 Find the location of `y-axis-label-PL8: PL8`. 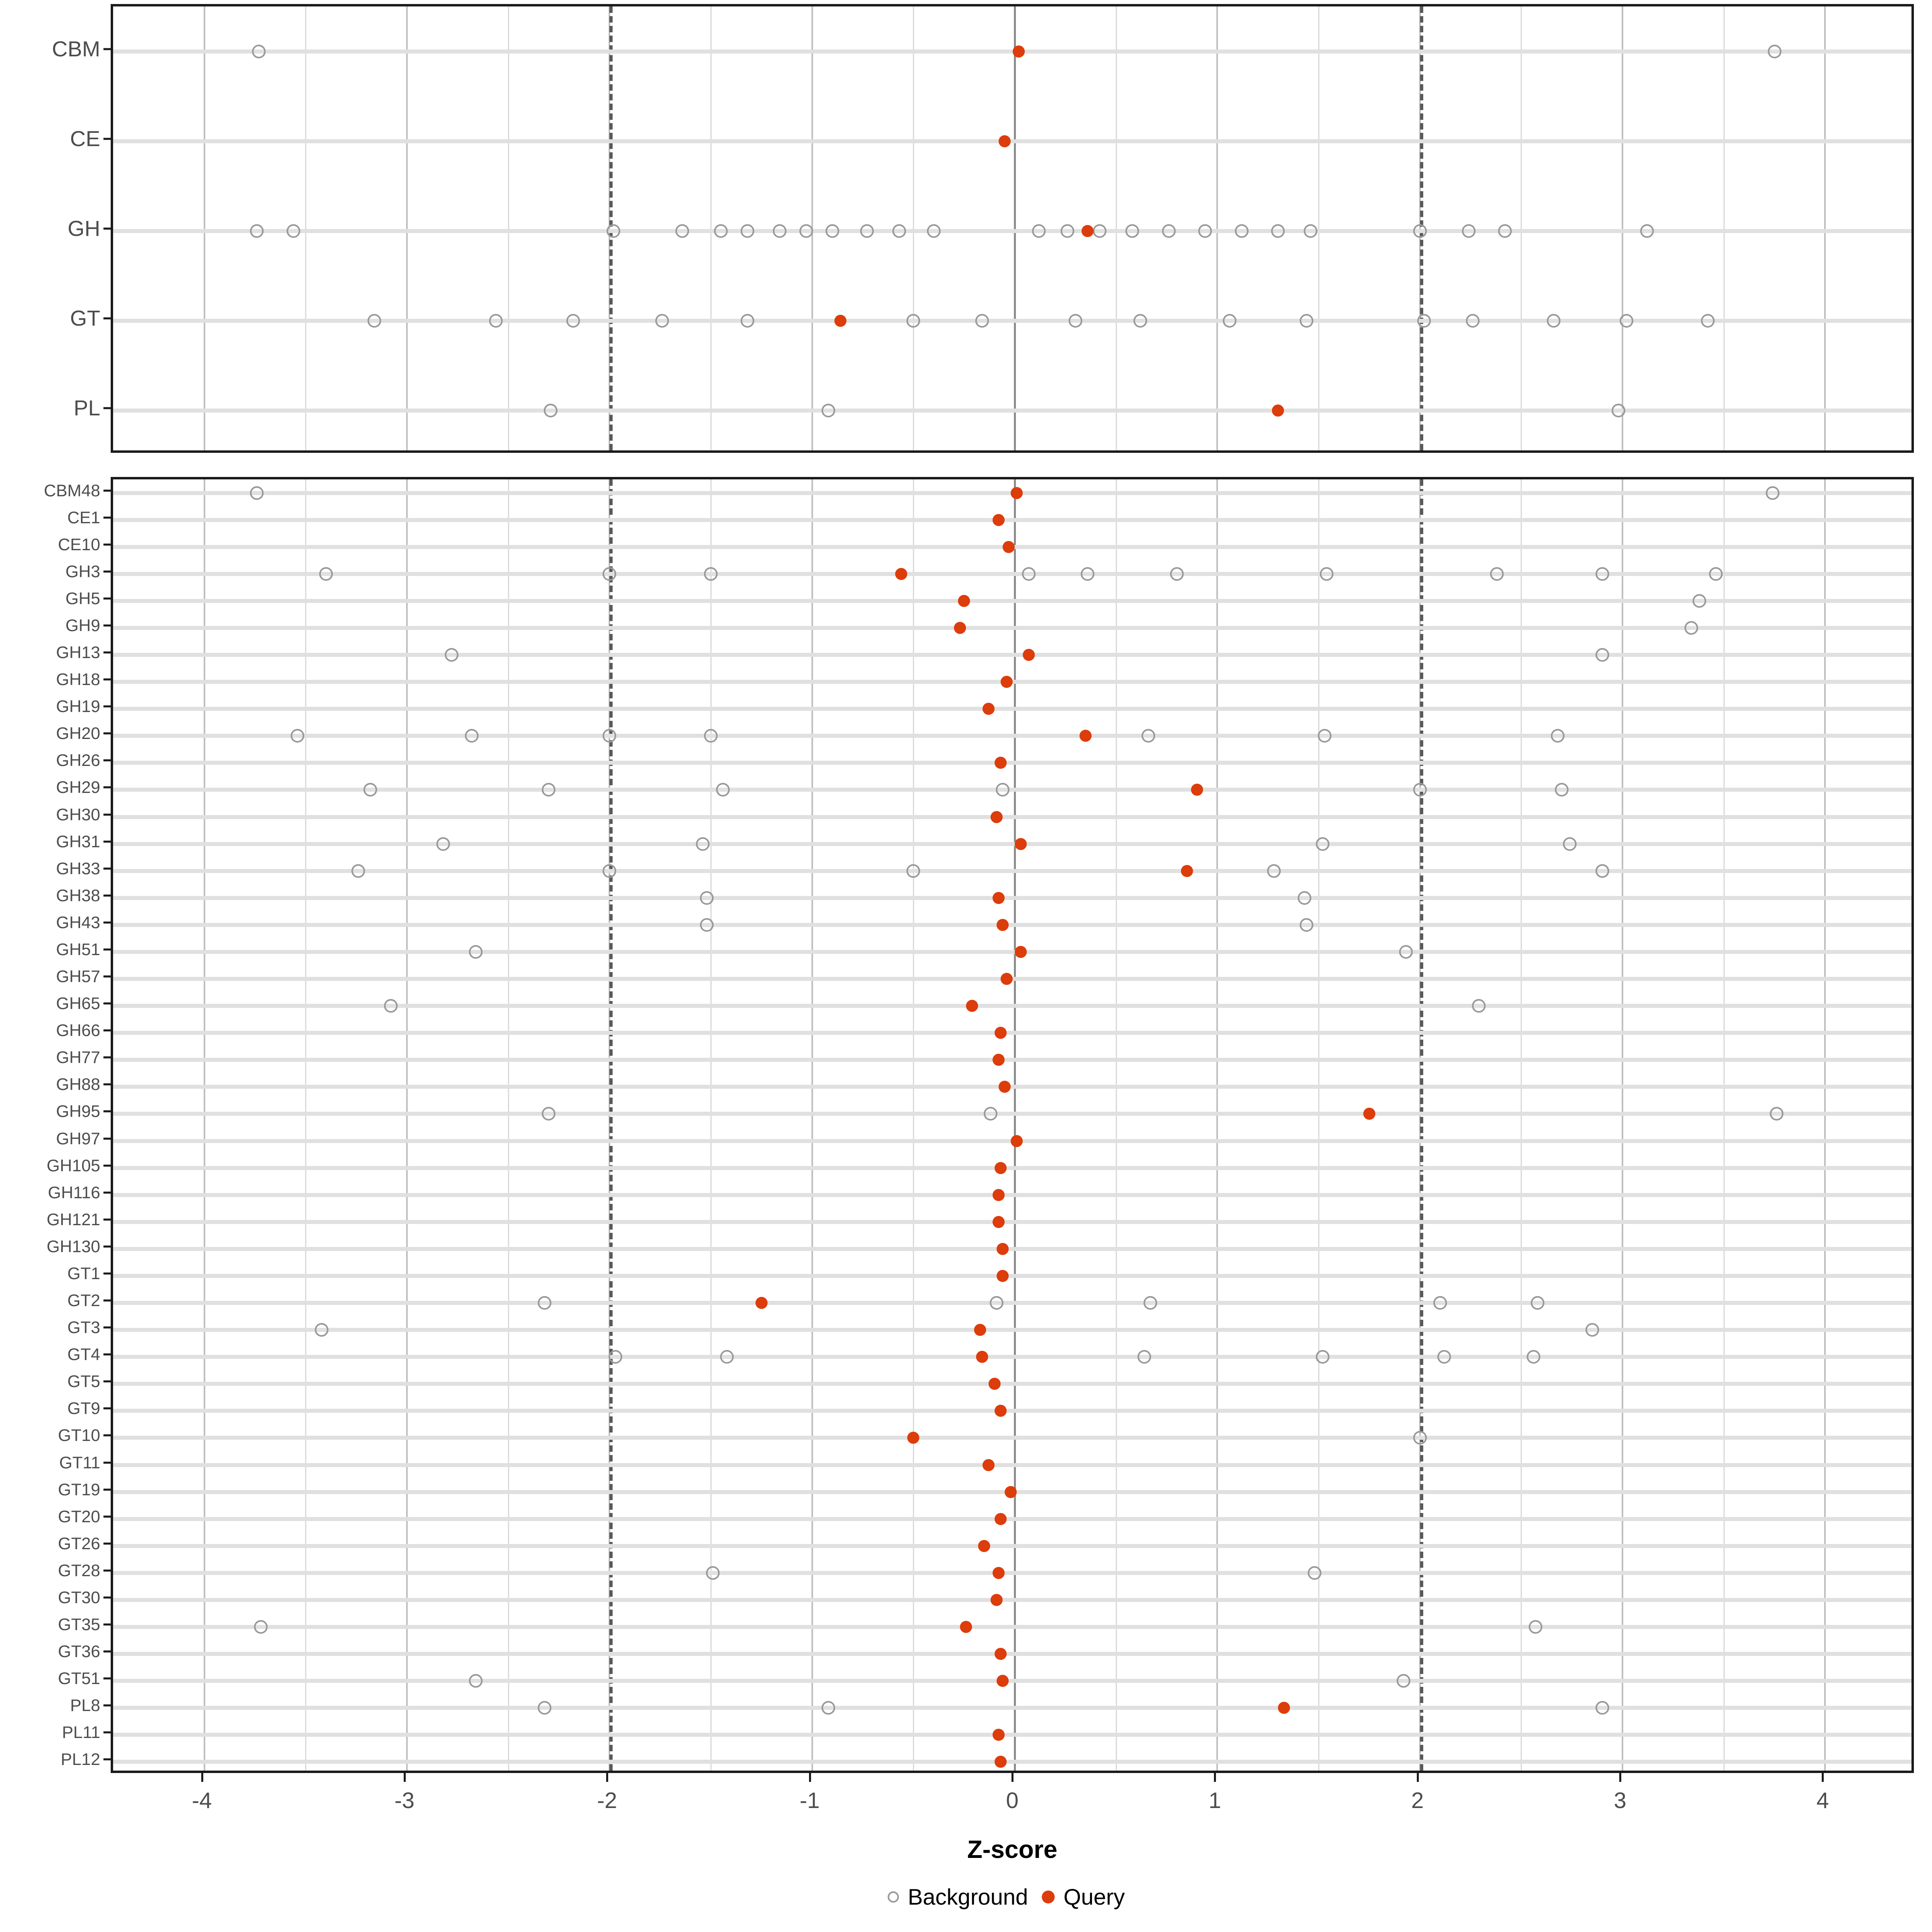

y-axis-label-PL8: PL8 is located at coordinates (85, 1705).